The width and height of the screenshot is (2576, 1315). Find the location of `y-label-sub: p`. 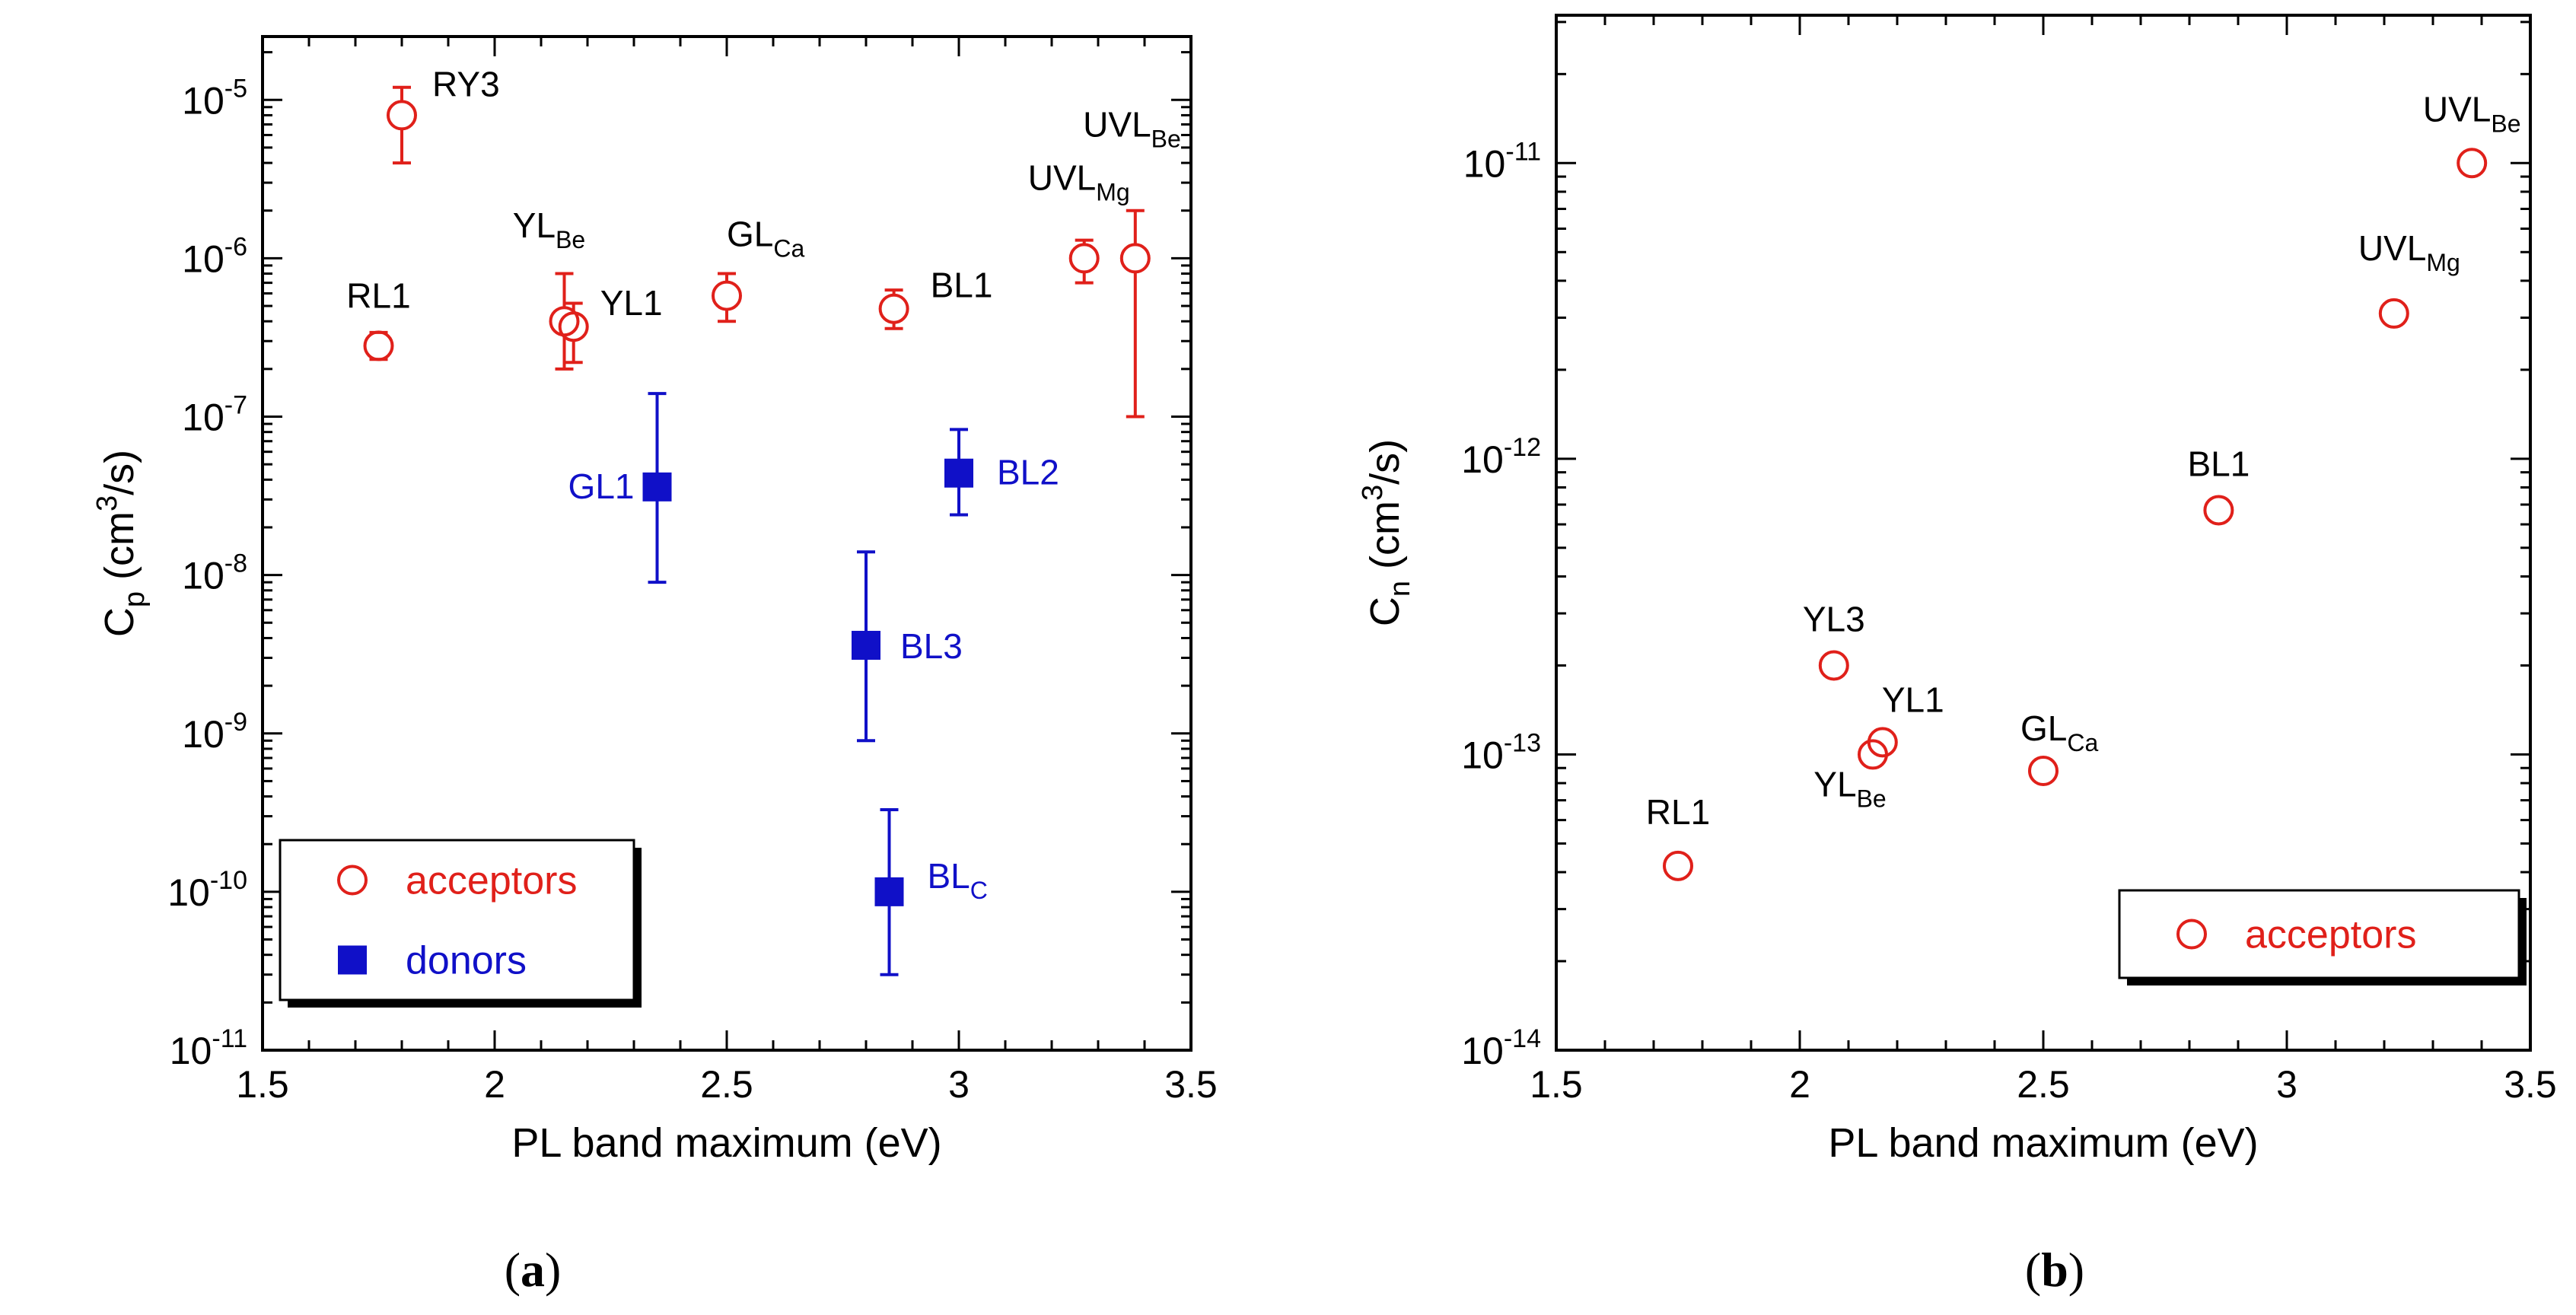

y-label-sub: p is located at coordinates (135, 599).